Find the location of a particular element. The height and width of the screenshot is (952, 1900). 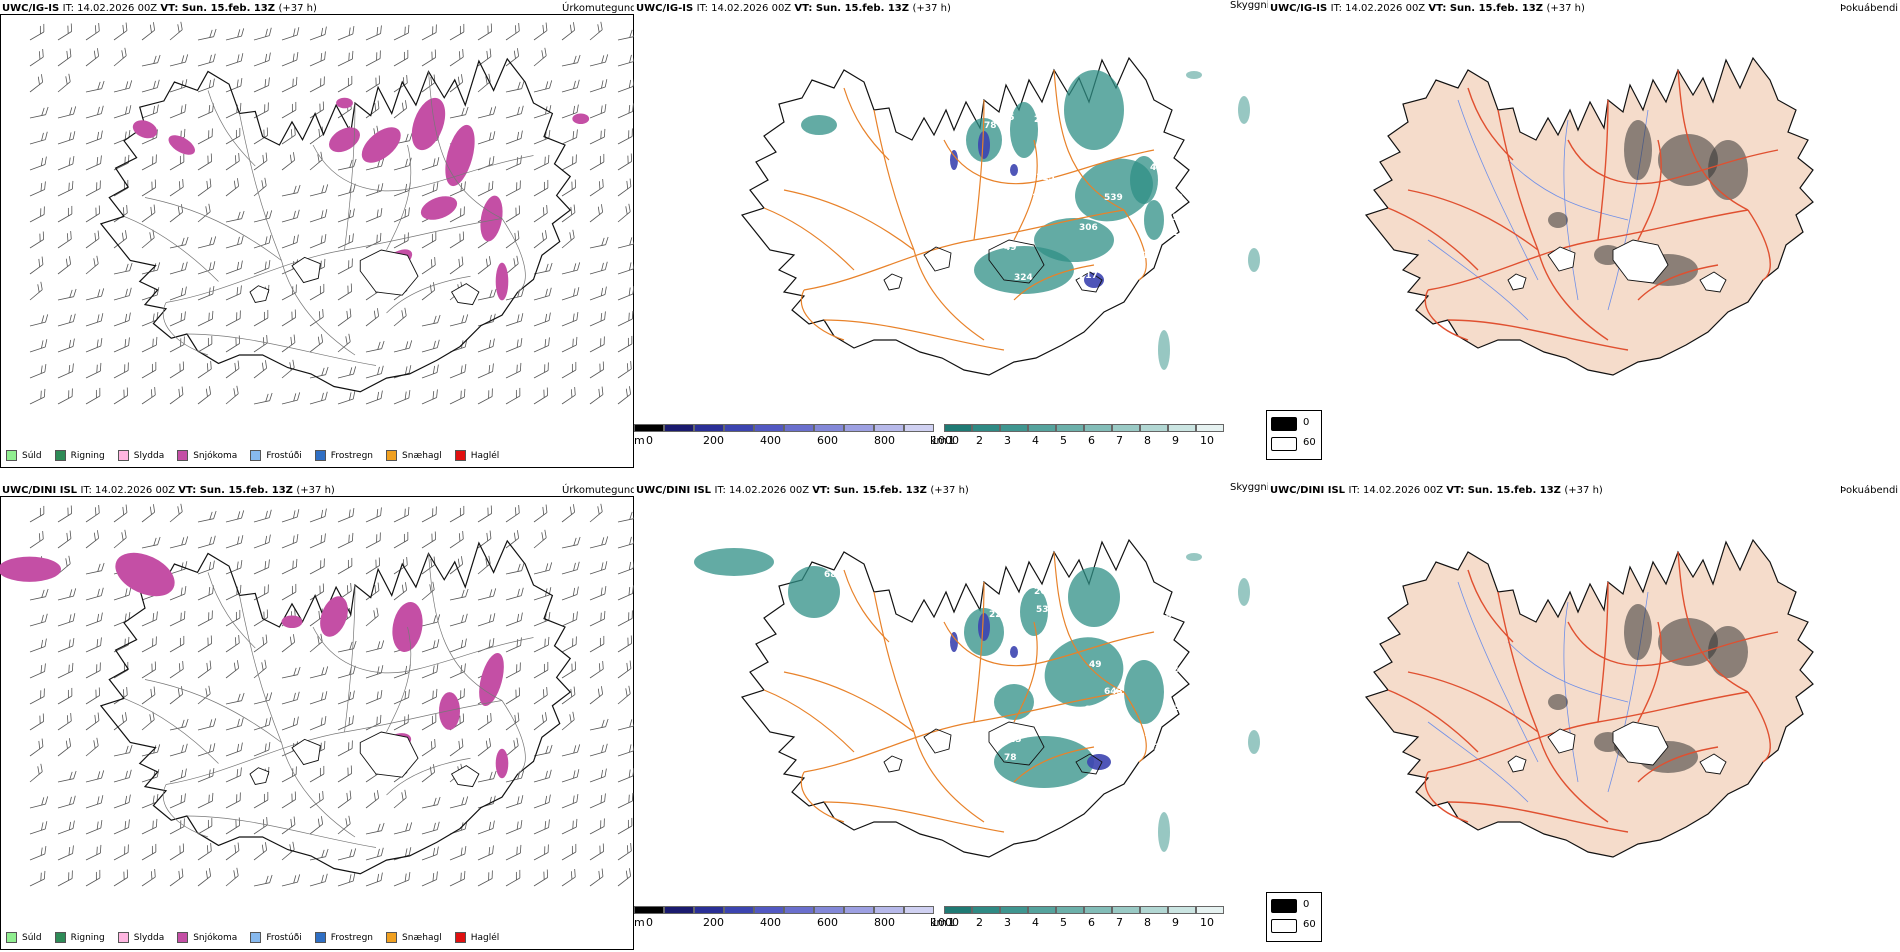

ceiling-height-label: 78 is located at coordinates (990, 126).